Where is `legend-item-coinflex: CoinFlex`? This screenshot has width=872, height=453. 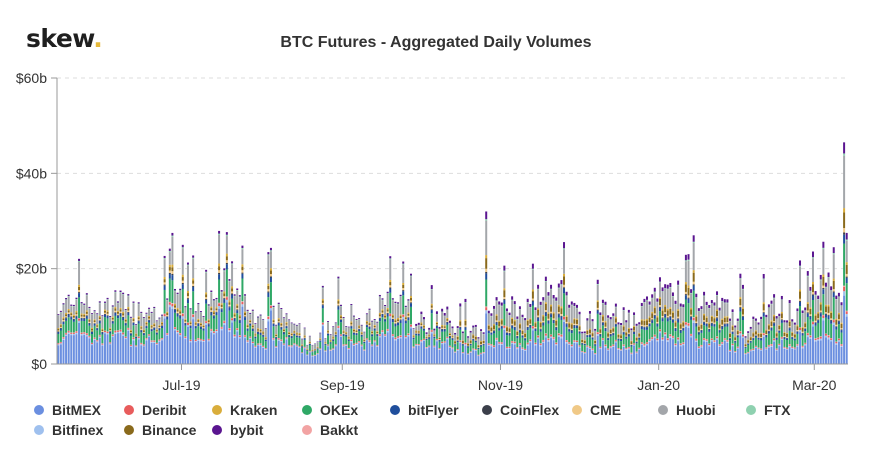 legend-item-coinflex: CoinFlex is located at coordinates (520, 410).